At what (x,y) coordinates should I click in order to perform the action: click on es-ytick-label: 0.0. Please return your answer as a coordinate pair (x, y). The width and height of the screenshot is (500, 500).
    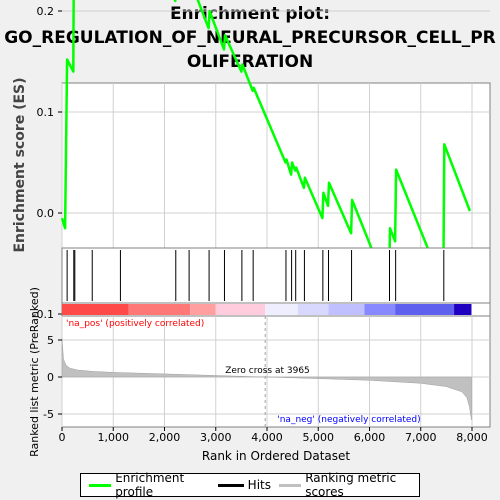
    Looking at the image, I should click on (46, 213).